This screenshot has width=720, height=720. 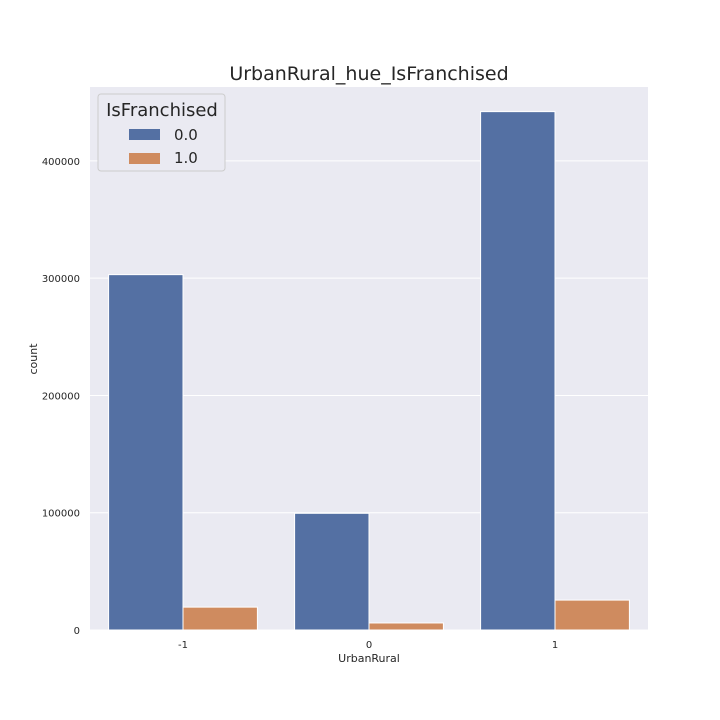 I want to click on bar-0-0.0, so click(x=332, y=571).